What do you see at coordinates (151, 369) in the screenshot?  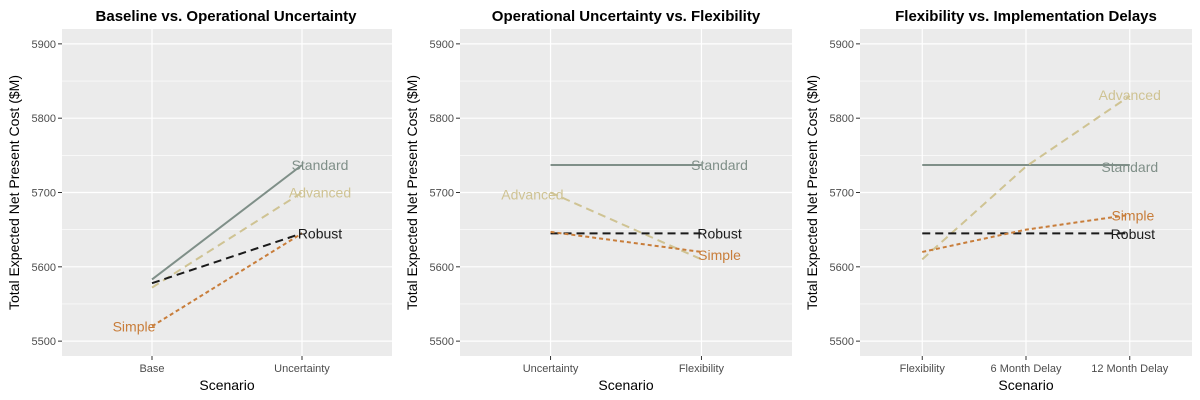 I see `x-tick-label: Base` at bounding box center [151, 369].